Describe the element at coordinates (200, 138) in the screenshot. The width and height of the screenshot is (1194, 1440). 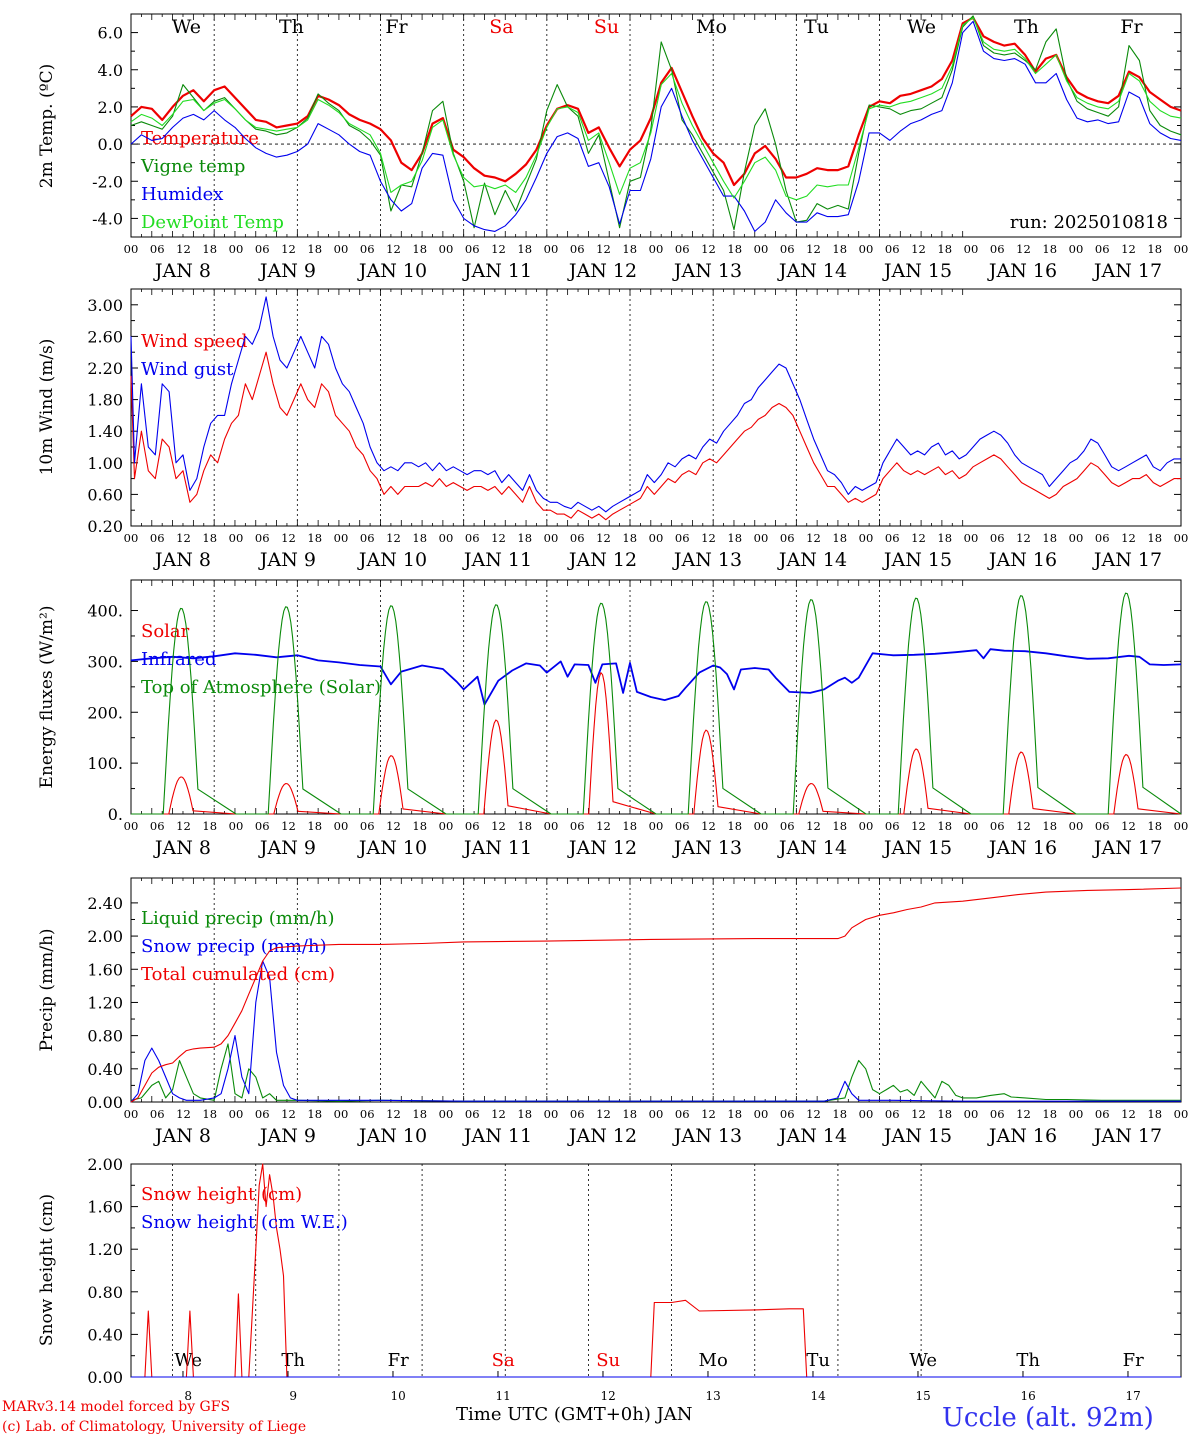
I see `legend-entry: Temperature` at that location.